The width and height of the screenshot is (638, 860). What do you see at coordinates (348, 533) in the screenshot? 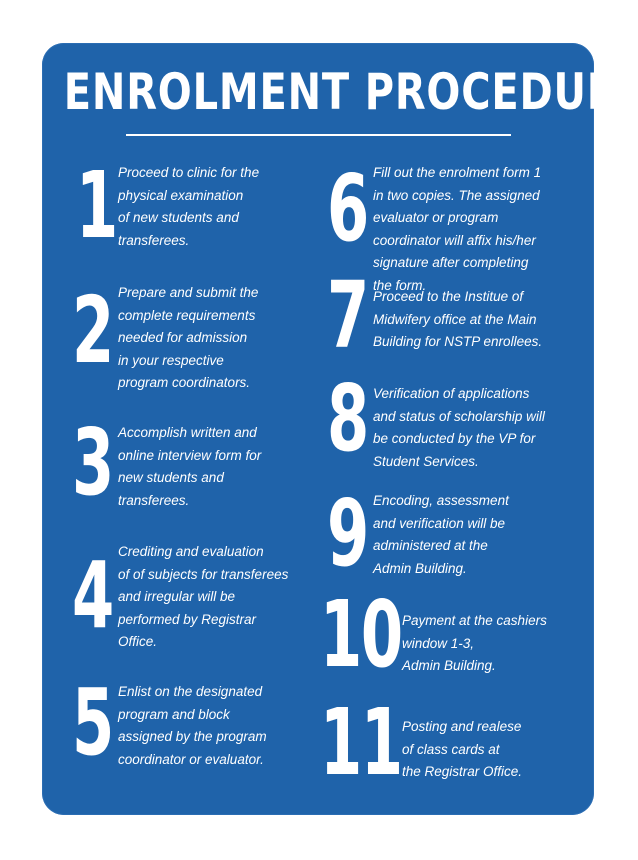
I see `step-number: 9` at bounding box center [348, 533].